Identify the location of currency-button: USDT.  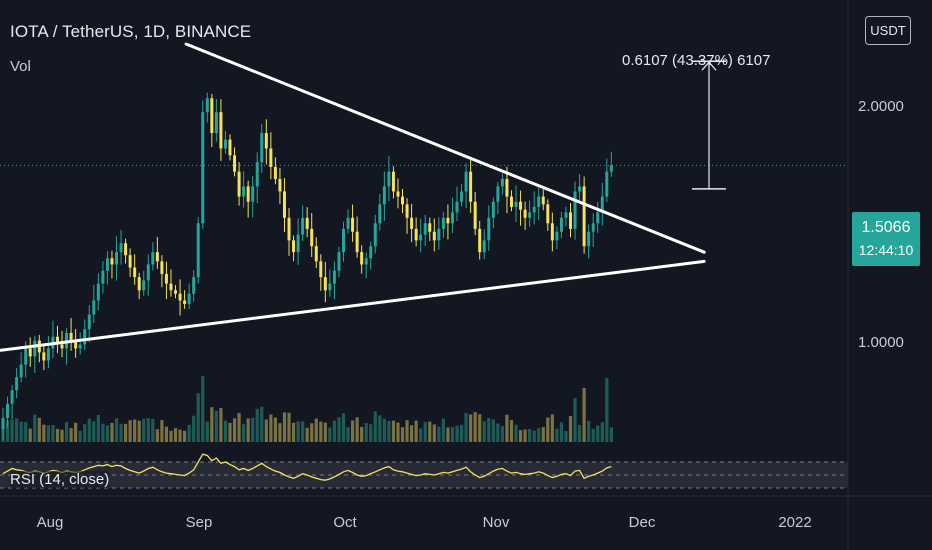
(888, 30).